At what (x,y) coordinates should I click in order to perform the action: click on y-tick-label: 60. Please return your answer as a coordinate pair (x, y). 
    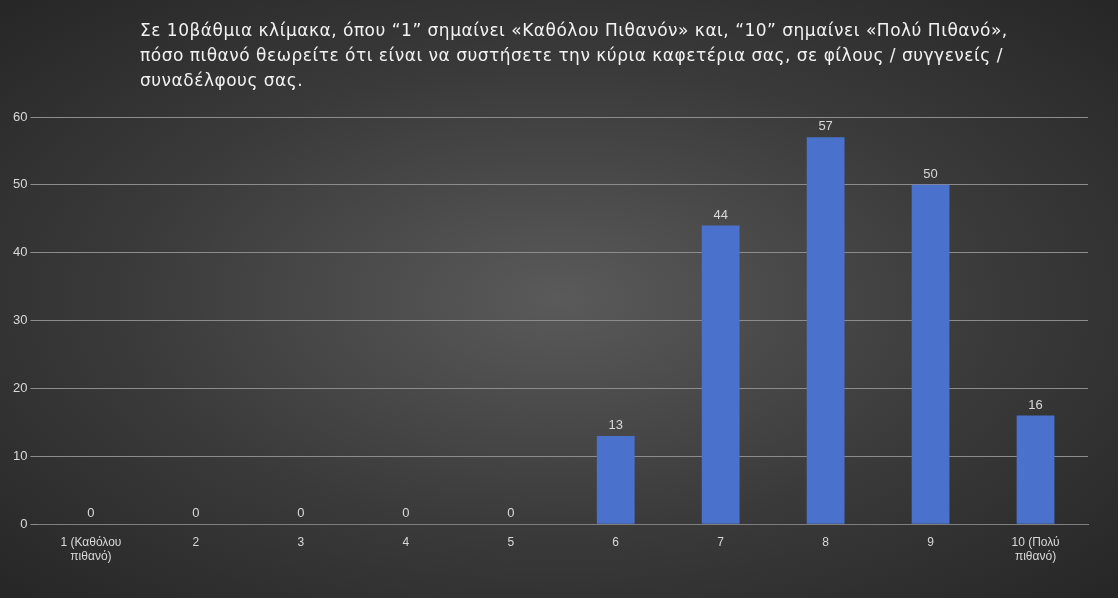
    Looking at the image, I should click on (20, 116).